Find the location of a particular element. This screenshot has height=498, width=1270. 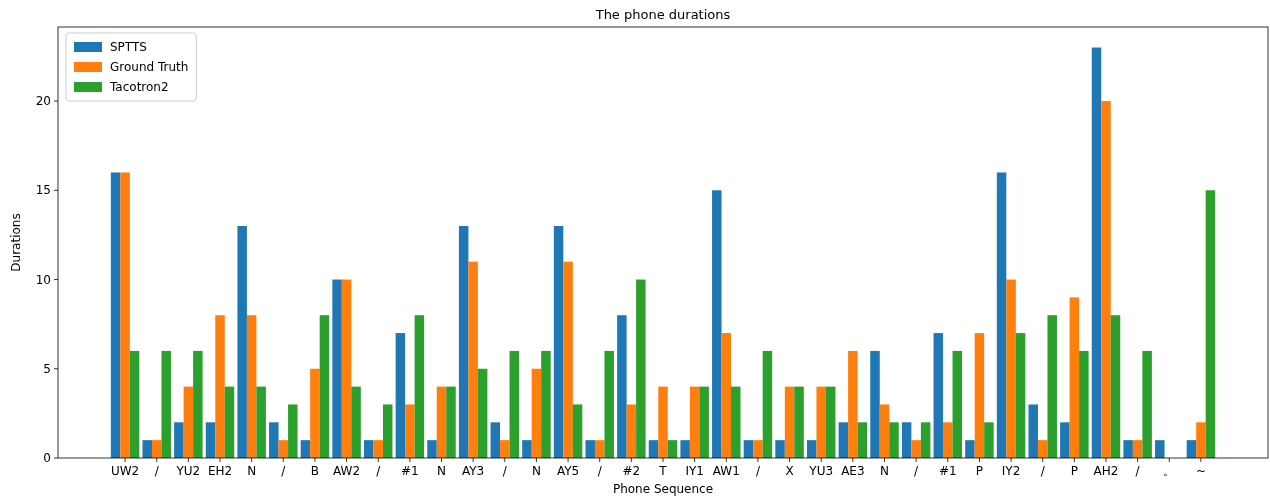

legend-label: Ground Truth is located at coordinates (149, 67).